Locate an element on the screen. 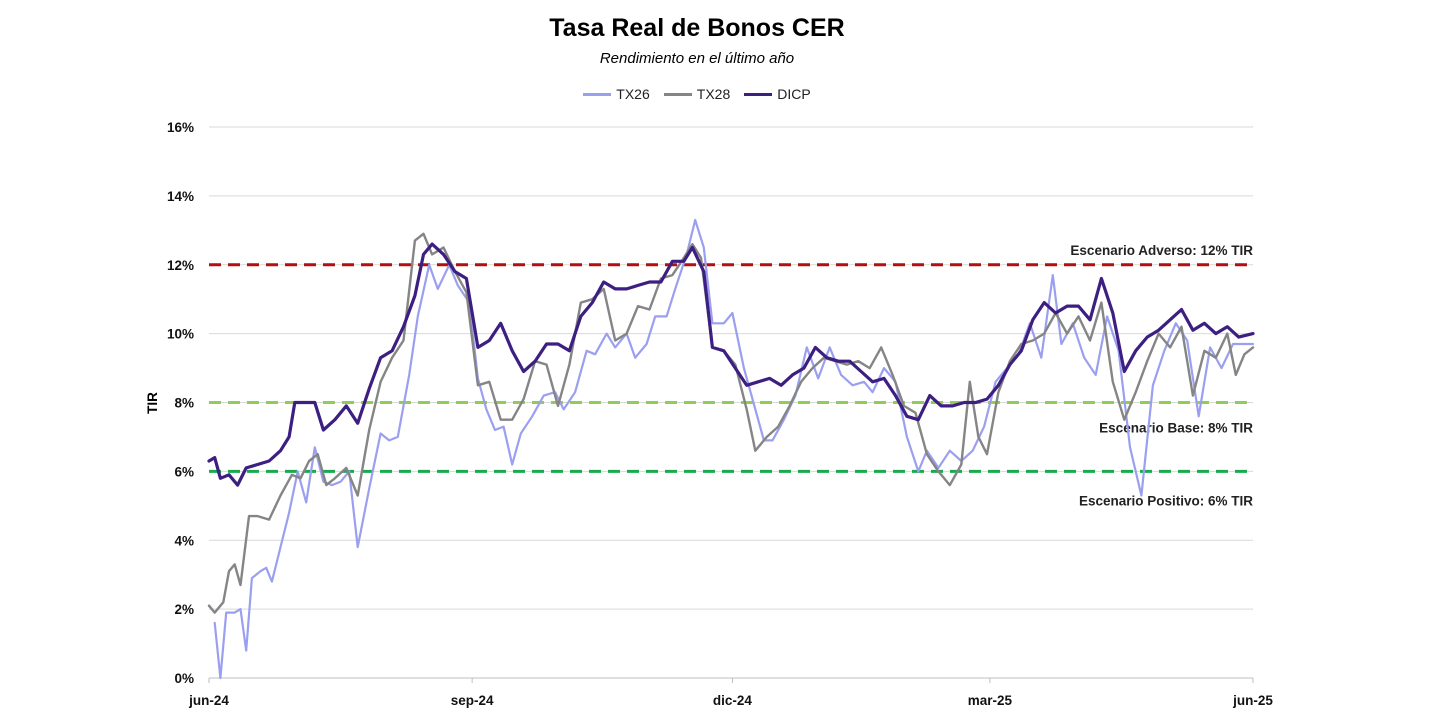 The width and height of the screenshot is (1430, 723). y-tick-label: 0% is located at coordinates (184, 678).